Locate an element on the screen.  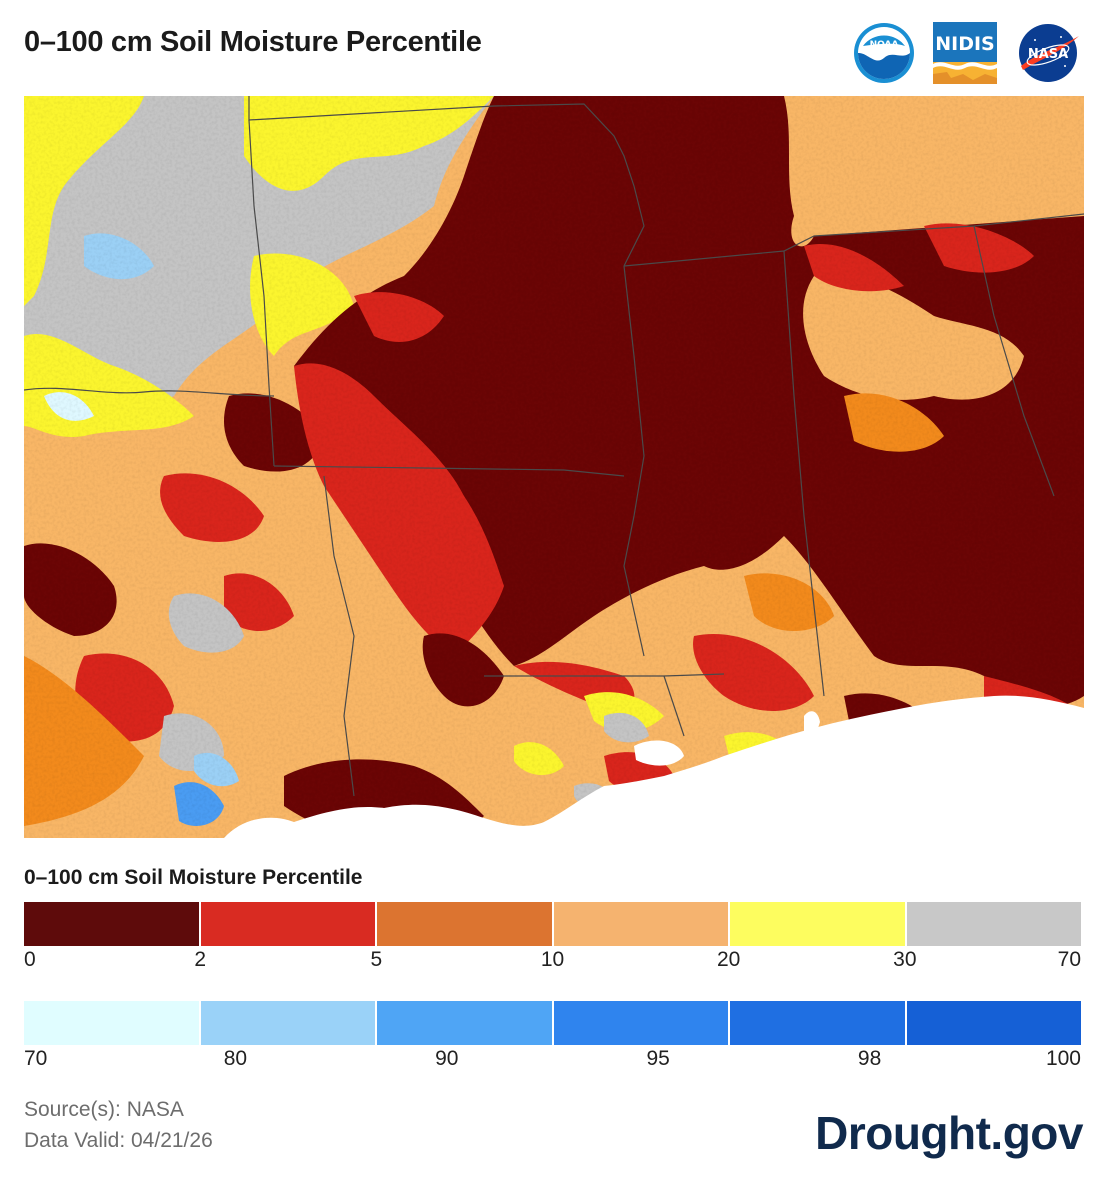
mobile-bay is located at coordinates (812, 724).